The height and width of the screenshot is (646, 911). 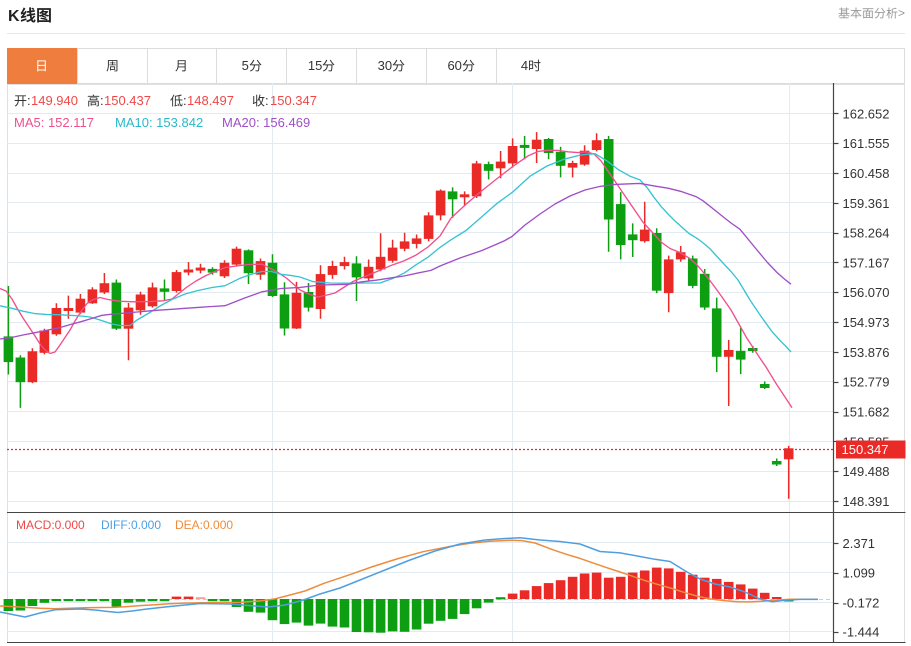 I want to click on svg-text: 151.682, so click(x=866, y=412).